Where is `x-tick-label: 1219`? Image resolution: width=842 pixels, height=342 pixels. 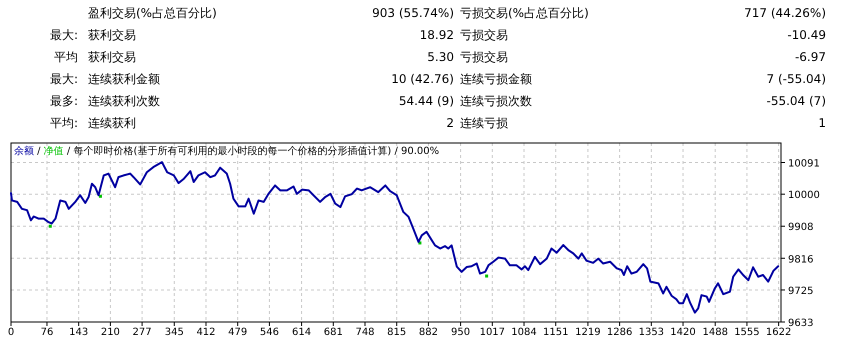
x-tick-label: 1219 is located at coordinates (588, 332).